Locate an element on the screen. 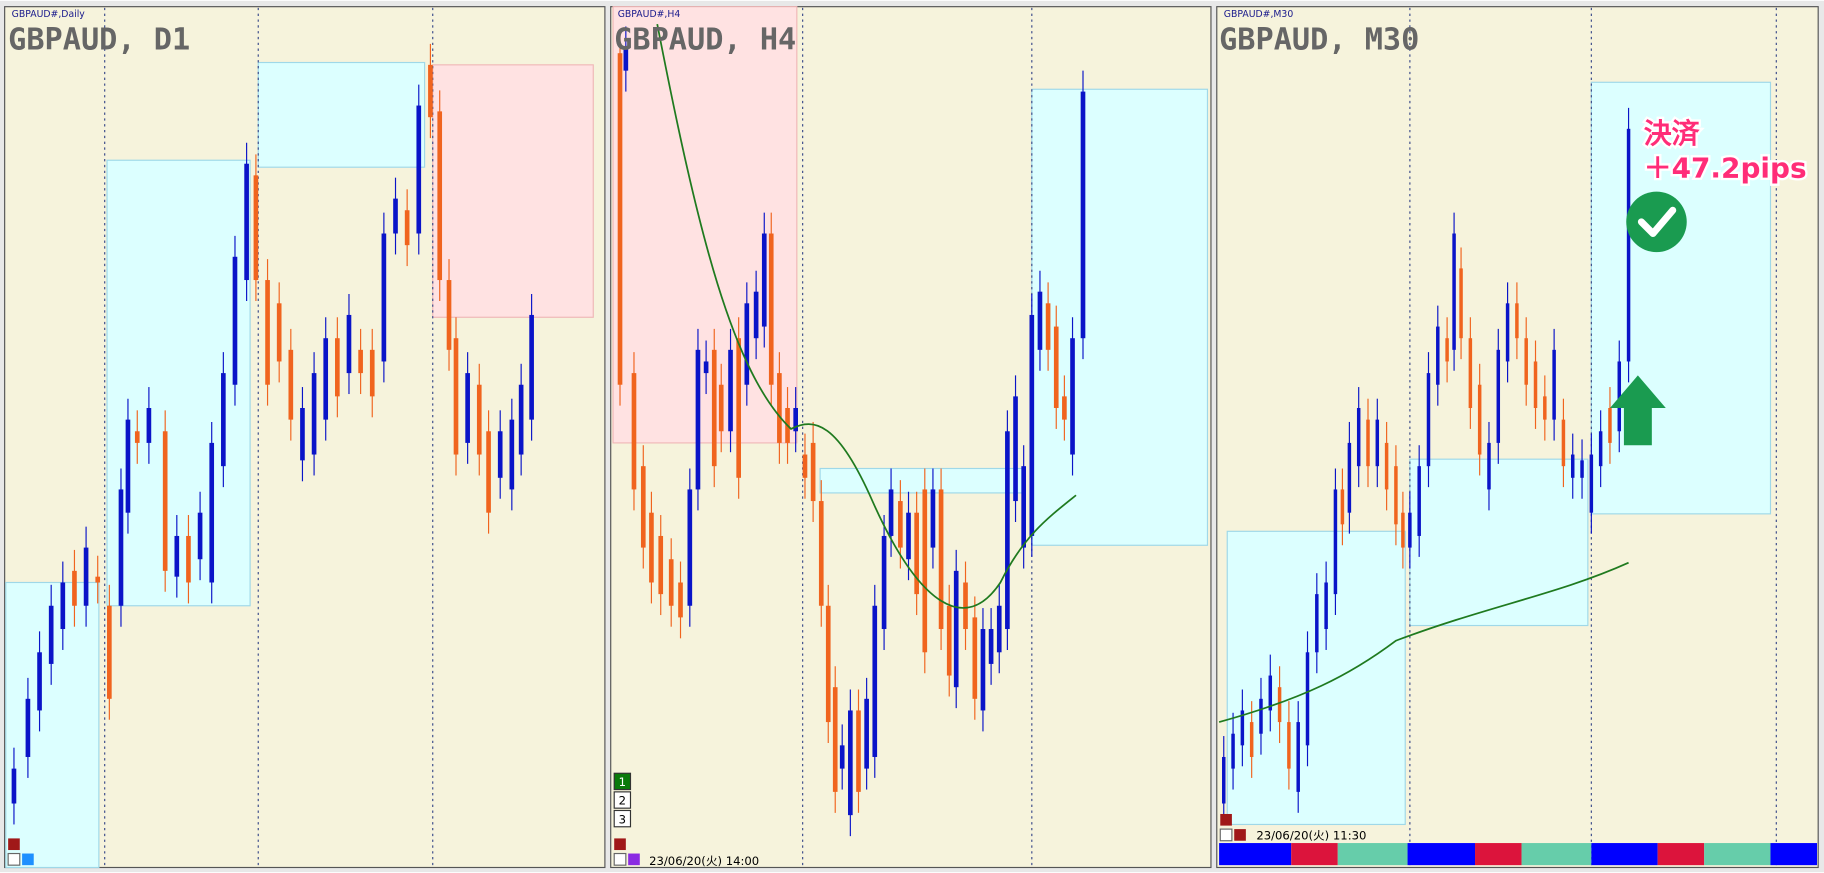 The width and height of the screenshot is (1824, 873). chart-title: GBPAUD, H4 is located at coordinates (705, 40).